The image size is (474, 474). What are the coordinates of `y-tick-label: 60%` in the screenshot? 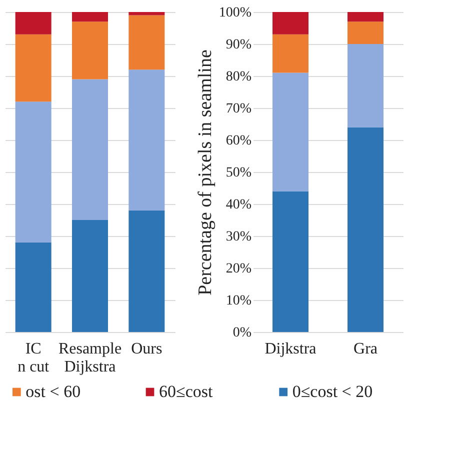 It's located at (239, 141).